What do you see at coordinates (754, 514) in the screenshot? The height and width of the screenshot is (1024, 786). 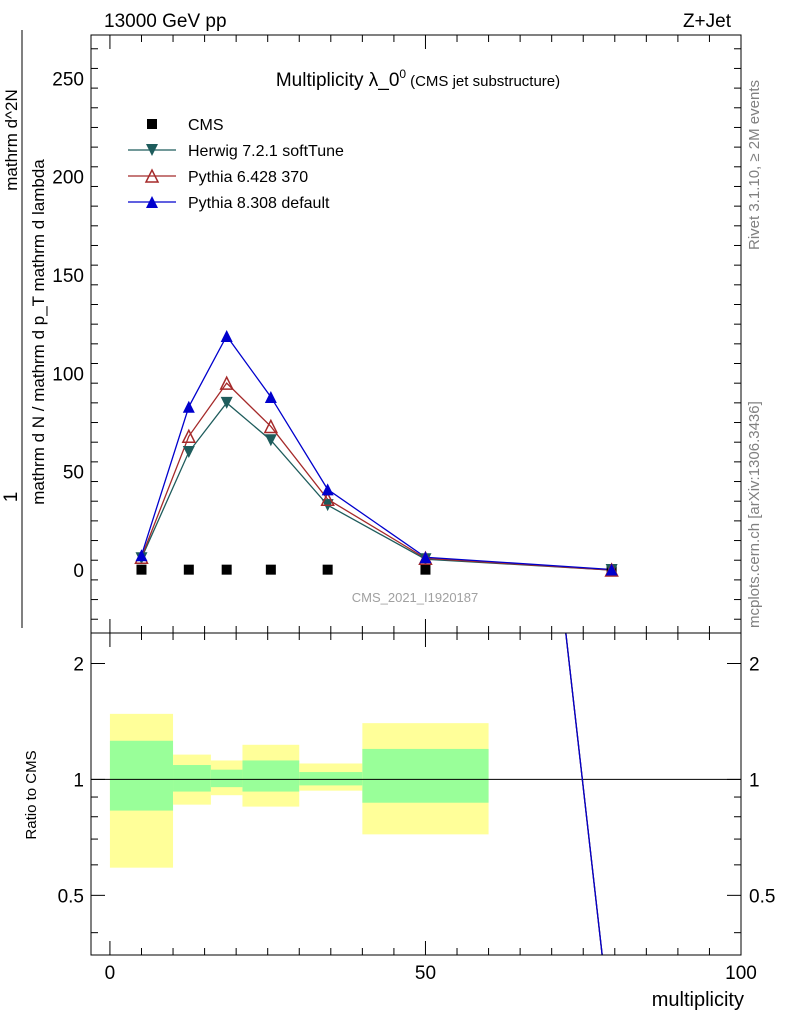 I see `mcplots-label: mcplots.cern.ch [arXiv:1306.3436]` at bounding box center [754, 514].